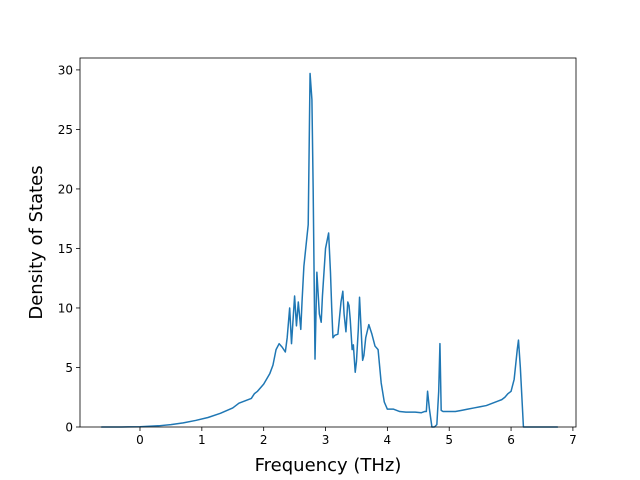 This screenshot has width=640, height=480. I want to click on y-tick-label: 30, so click(65, 70).